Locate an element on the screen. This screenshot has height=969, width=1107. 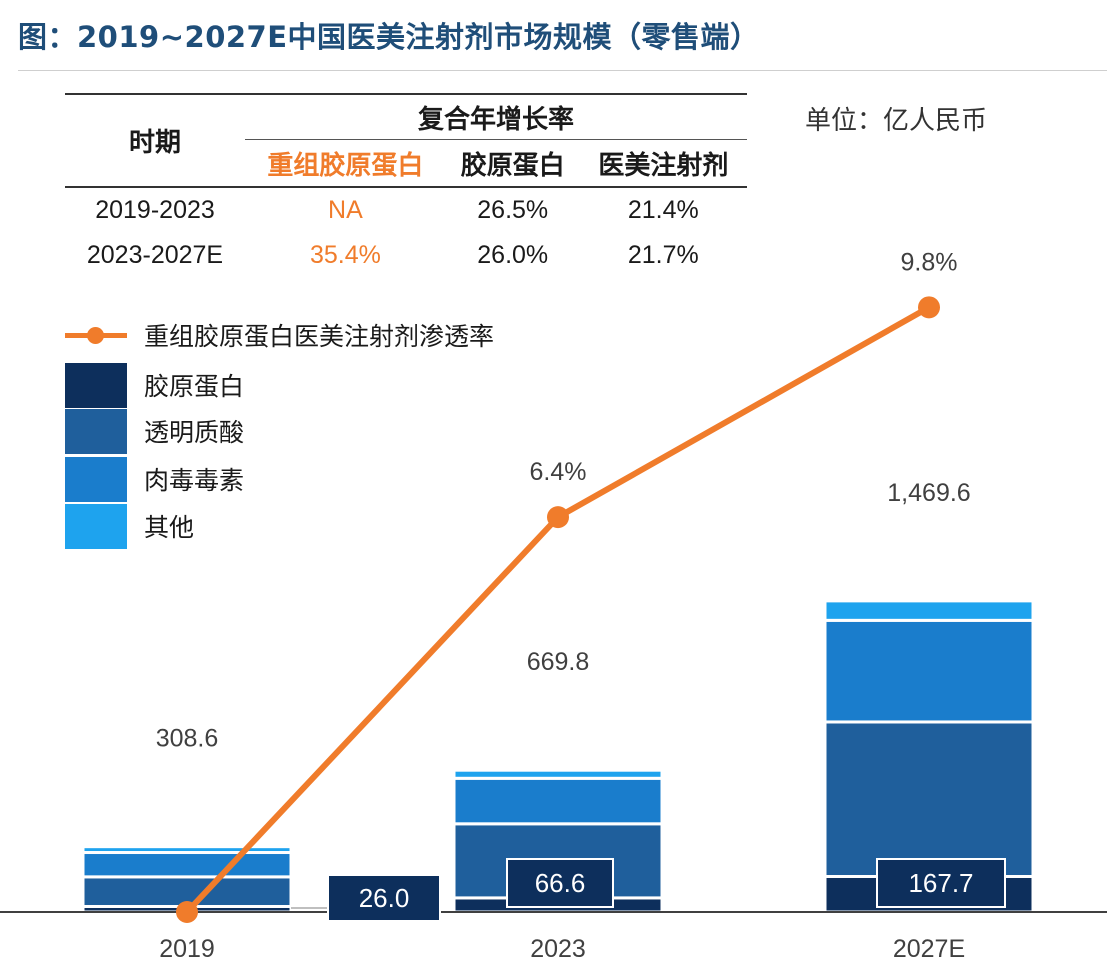
collagen-value-label: 26.0 is located at coordinates (384, 898).